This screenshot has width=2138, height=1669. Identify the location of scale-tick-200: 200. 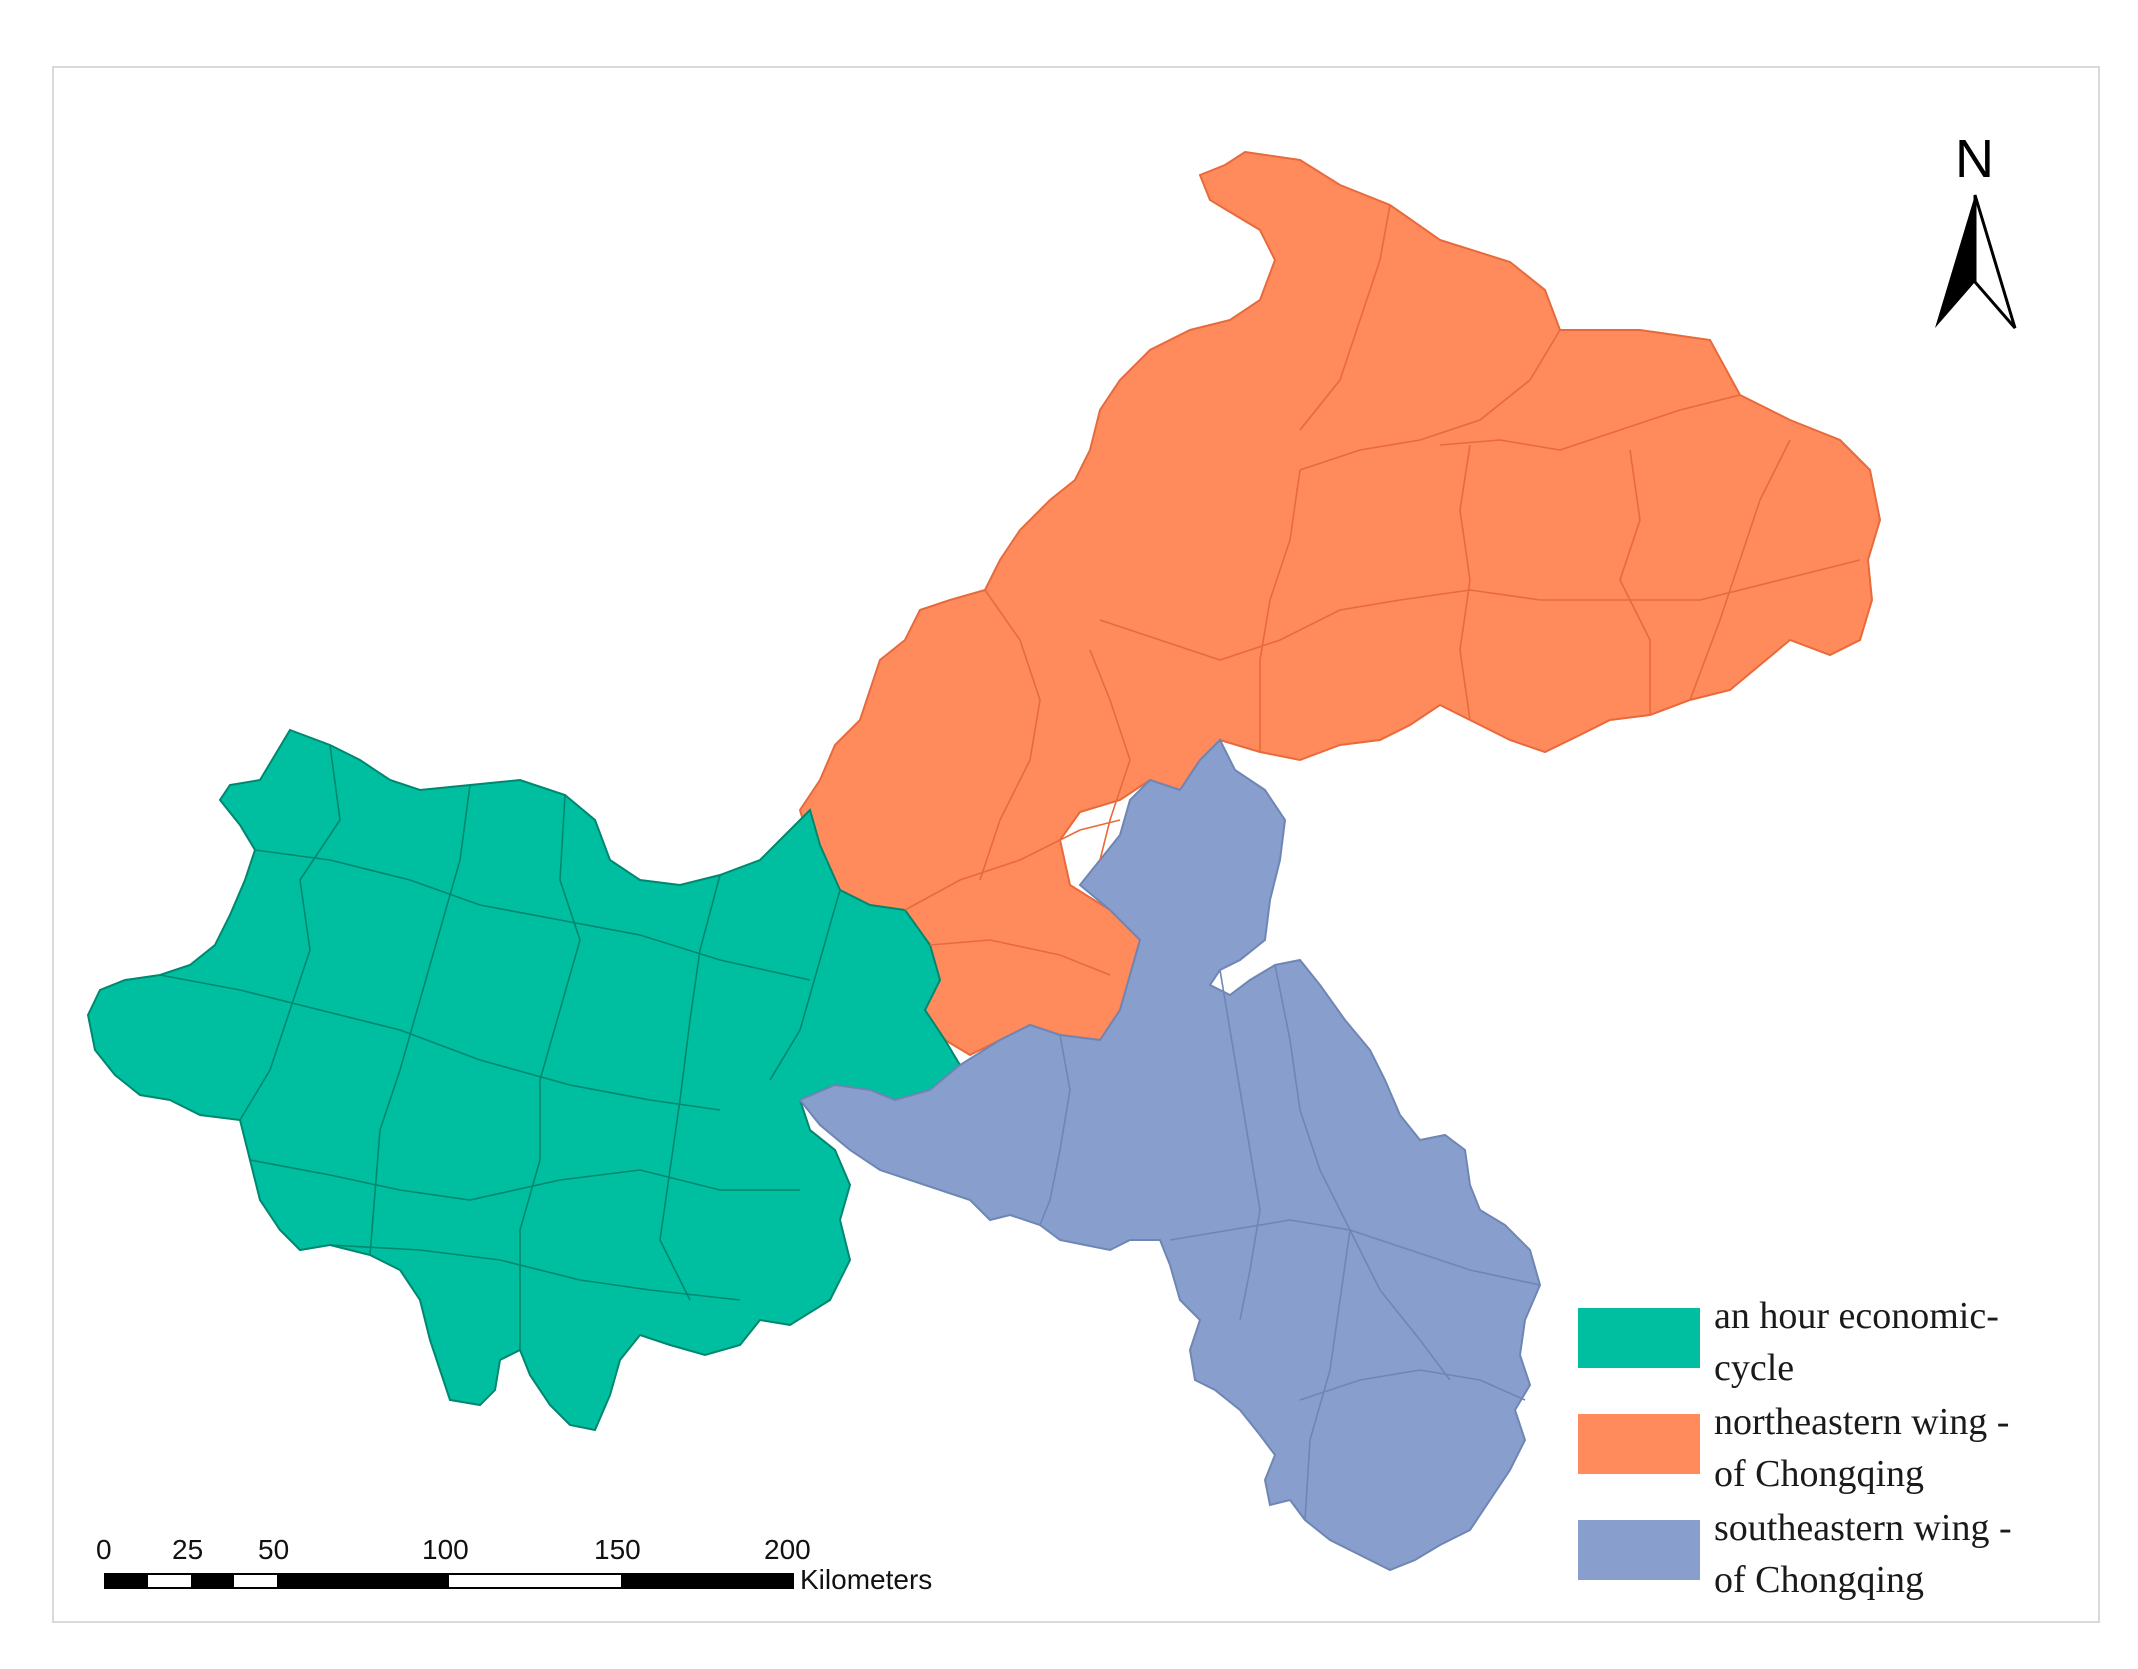
(787, 1549).